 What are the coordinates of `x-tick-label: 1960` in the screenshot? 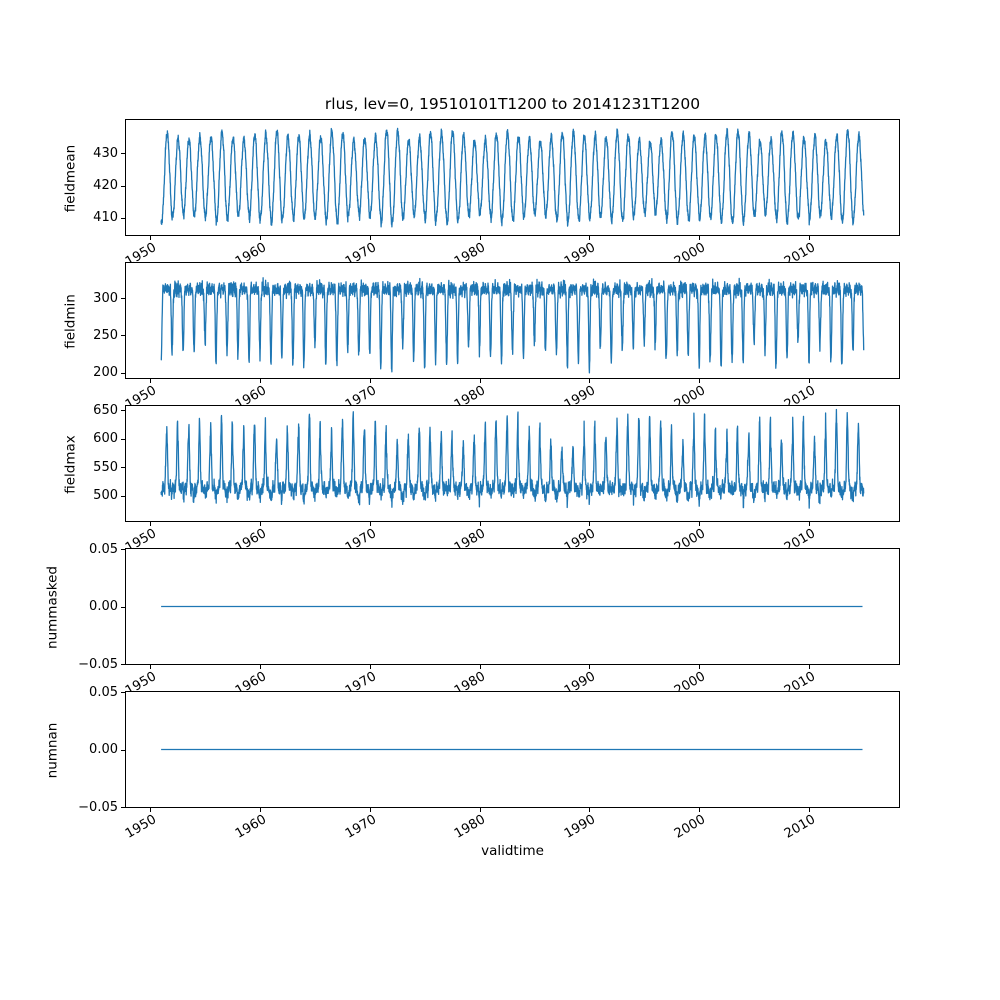 It's located at (250, 827).